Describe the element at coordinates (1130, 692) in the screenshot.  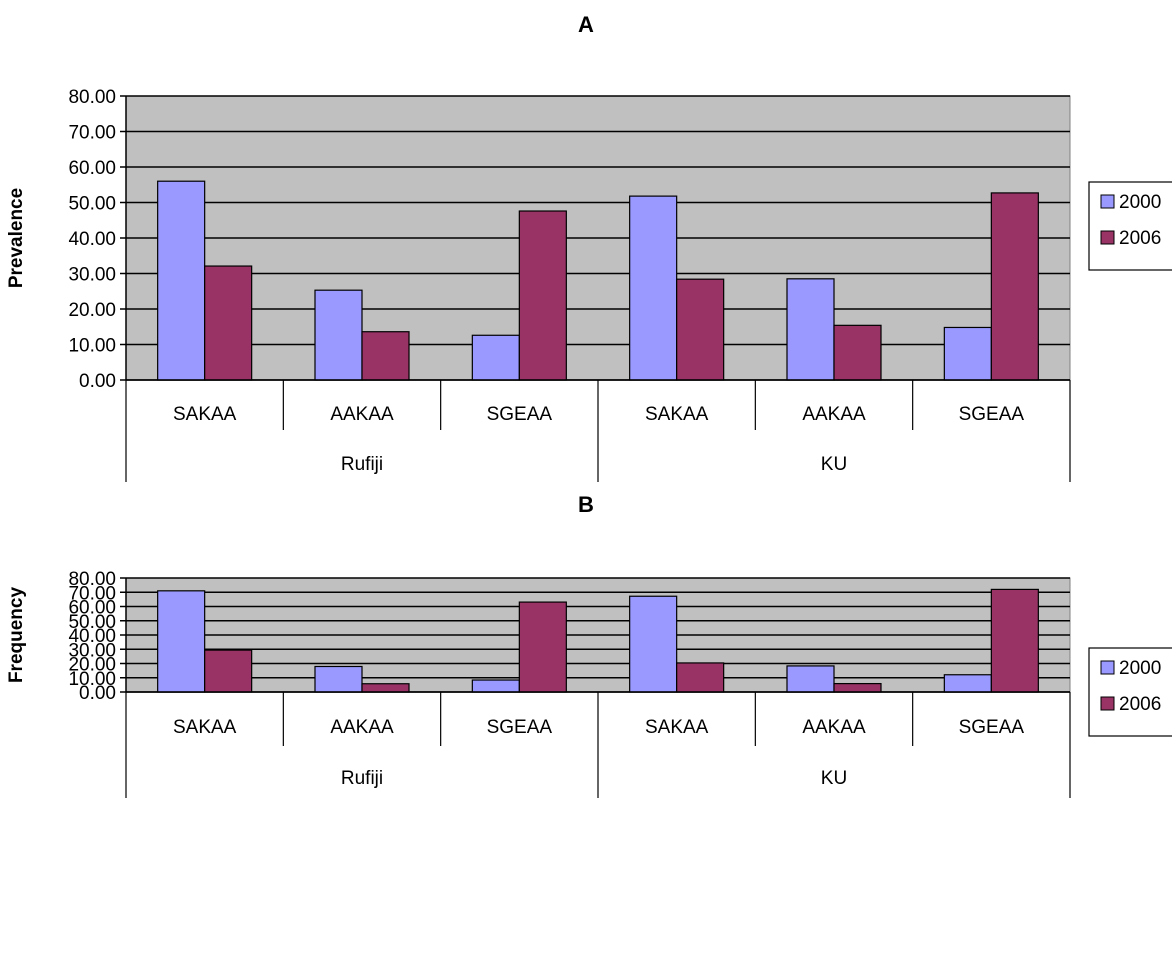
I see `legend-box` at that location.